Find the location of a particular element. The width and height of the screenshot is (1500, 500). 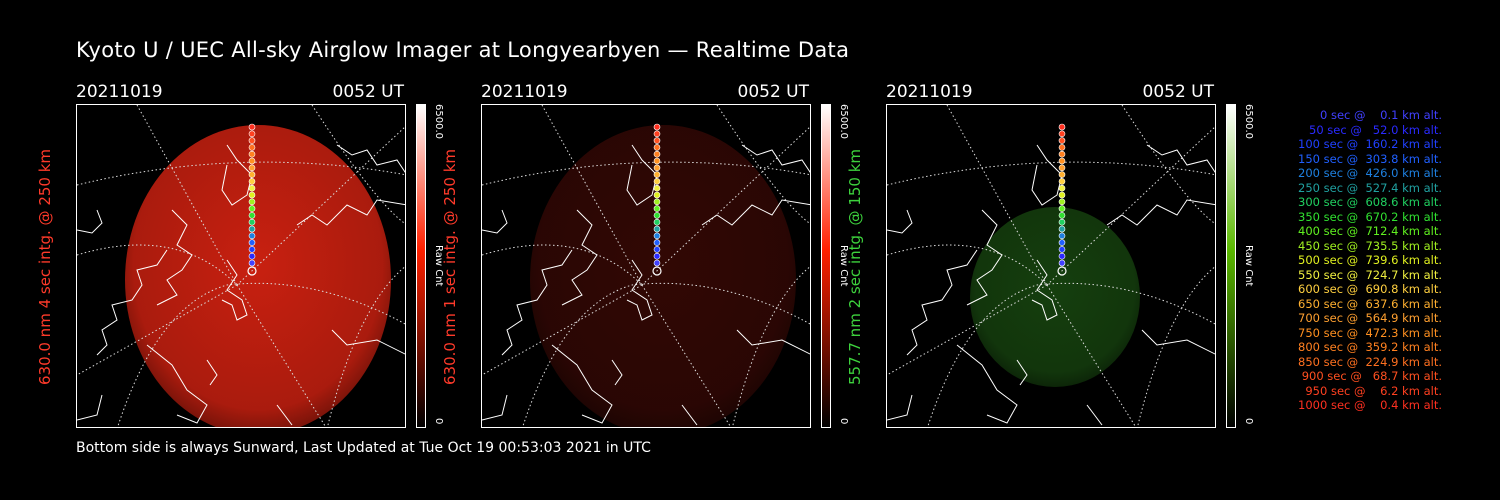

legend-row: 250 sec @ 527.4 km alt. is located at coordinates (1370, 187).